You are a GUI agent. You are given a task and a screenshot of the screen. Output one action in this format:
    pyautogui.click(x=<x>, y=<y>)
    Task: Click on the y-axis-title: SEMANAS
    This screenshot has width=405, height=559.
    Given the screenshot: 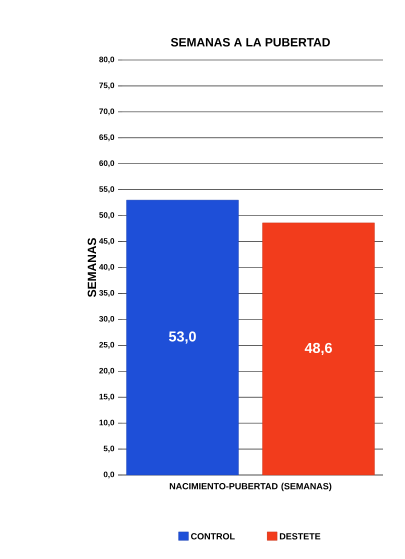 What is the action you would take?
    pyautogui.click(x=92, y=268)
    